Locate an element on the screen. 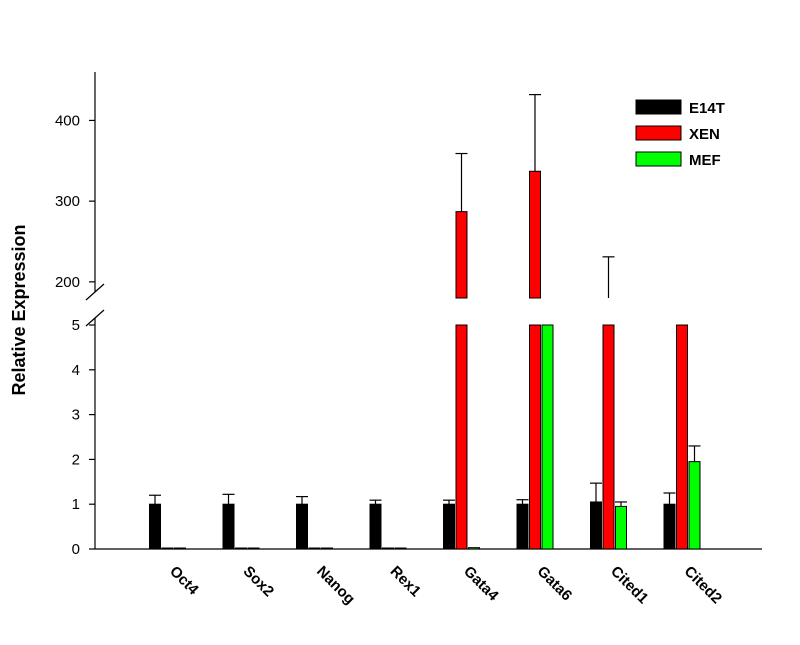  bar-mef-rex1 is located at coordinates (400, 548).